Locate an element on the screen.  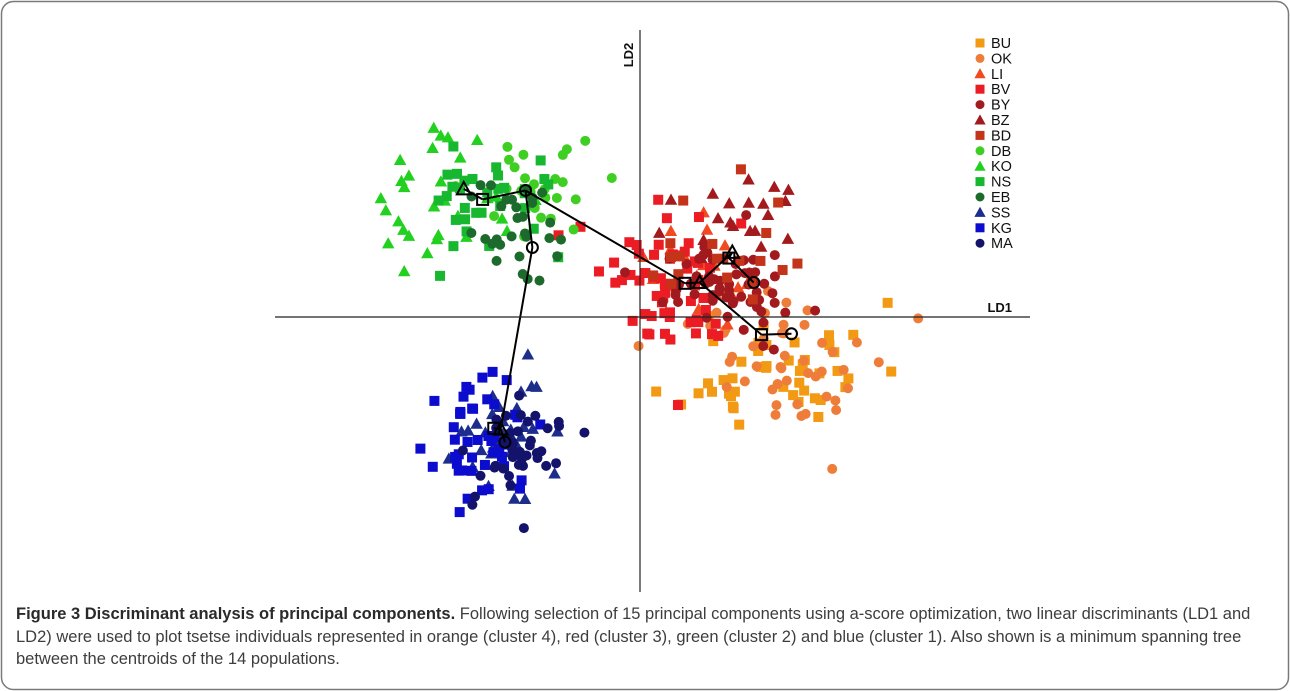
centroid-by is located at coordinates (754, 282).